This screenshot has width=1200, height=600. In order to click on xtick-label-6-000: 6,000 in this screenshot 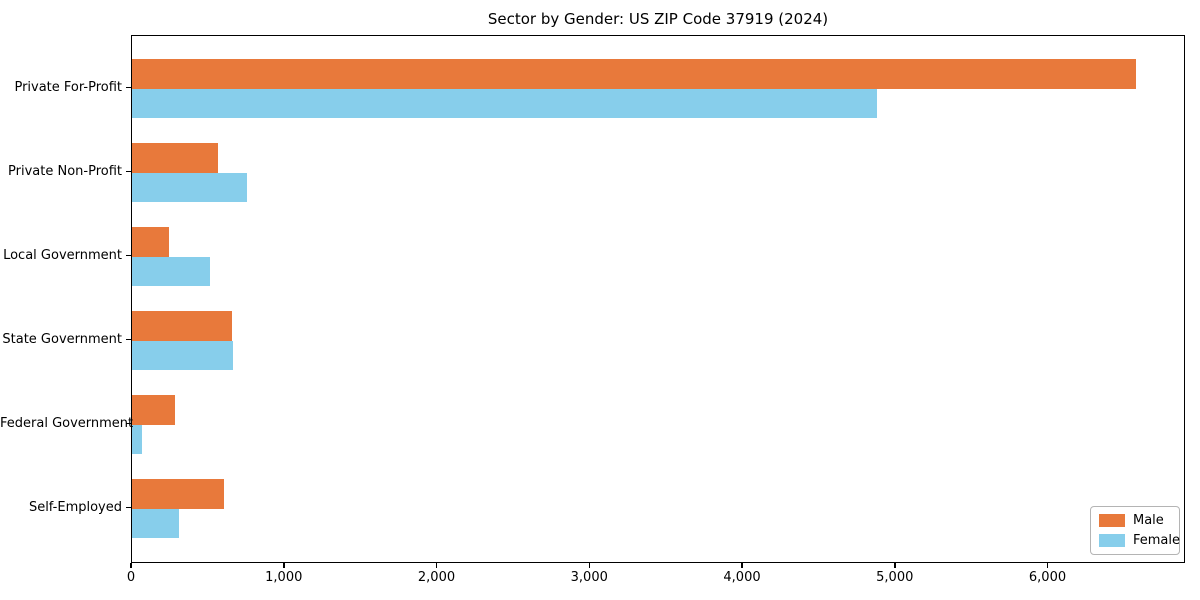, I will do `click(1047, 577)`.